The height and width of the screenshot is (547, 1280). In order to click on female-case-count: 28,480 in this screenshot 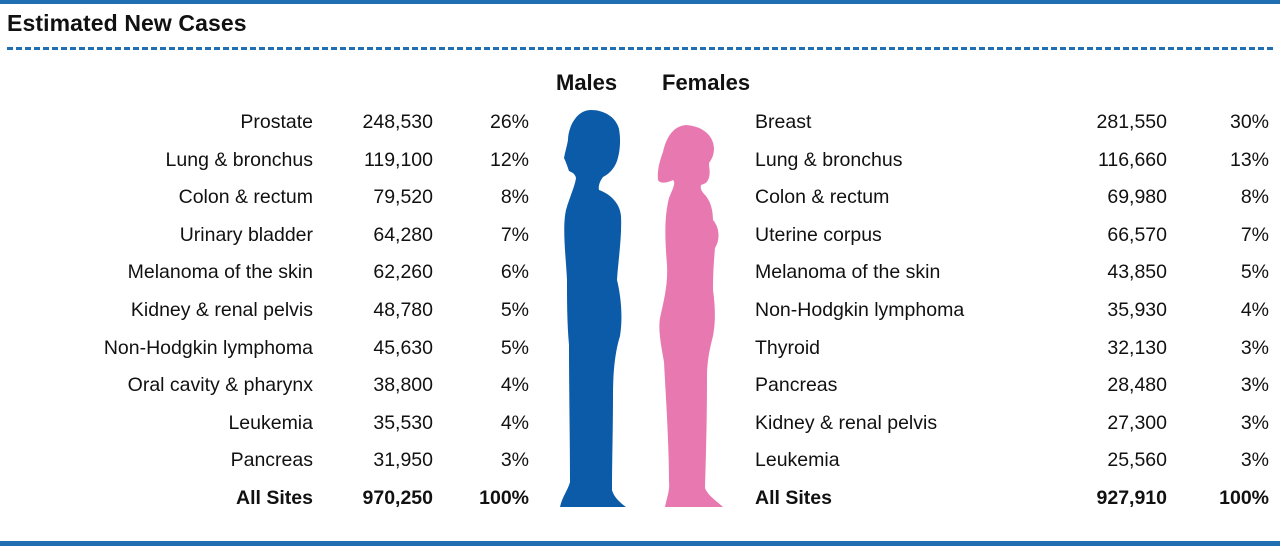, I will do `click(1137, 385)`.